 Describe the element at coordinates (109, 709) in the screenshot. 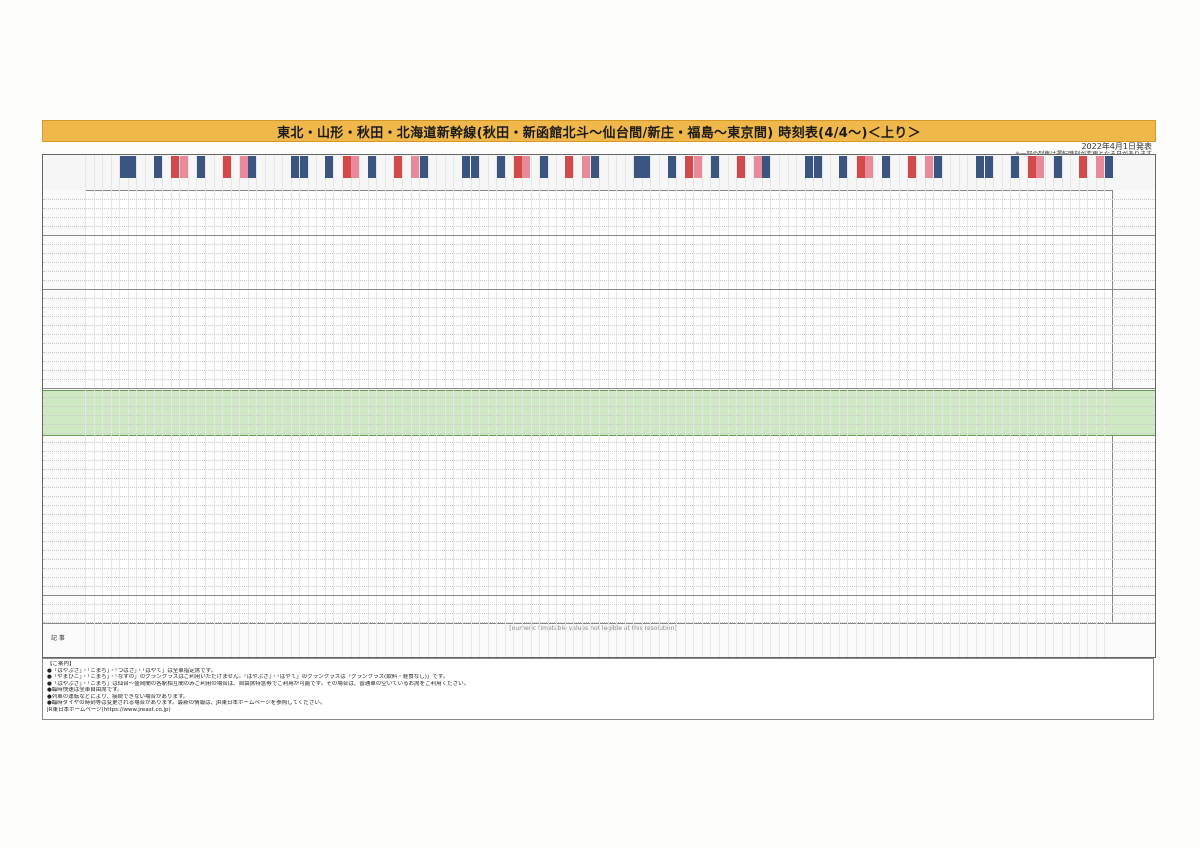

I see `guide-line: JR東日本ホームページ(https://www.jreast.co.jp)` at that location.